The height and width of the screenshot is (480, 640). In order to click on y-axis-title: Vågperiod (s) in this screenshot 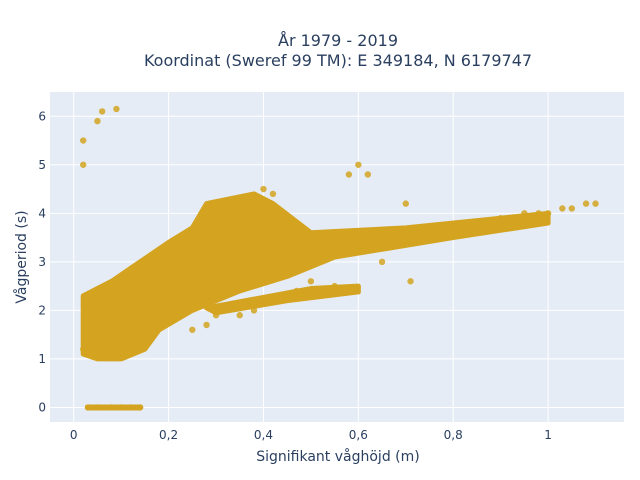, I will do `click(21, 256)`.